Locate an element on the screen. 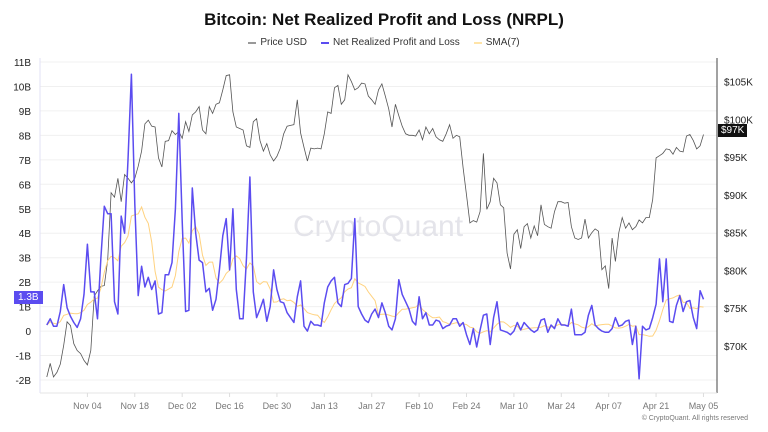 The height and width of the screenshot is (432, 768). legend-label-sma: SMA(7) is located at coordinates (502, 42).